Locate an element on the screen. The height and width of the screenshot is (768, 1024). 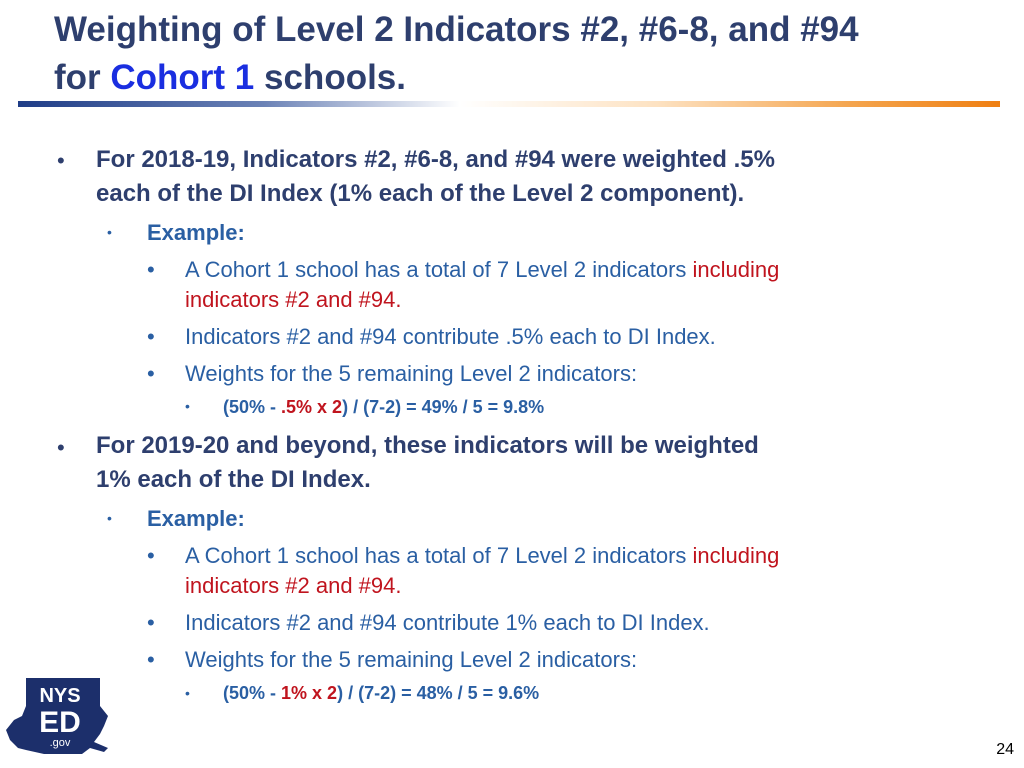
section2-example-label: Example: is located at coordinates (196, 518).